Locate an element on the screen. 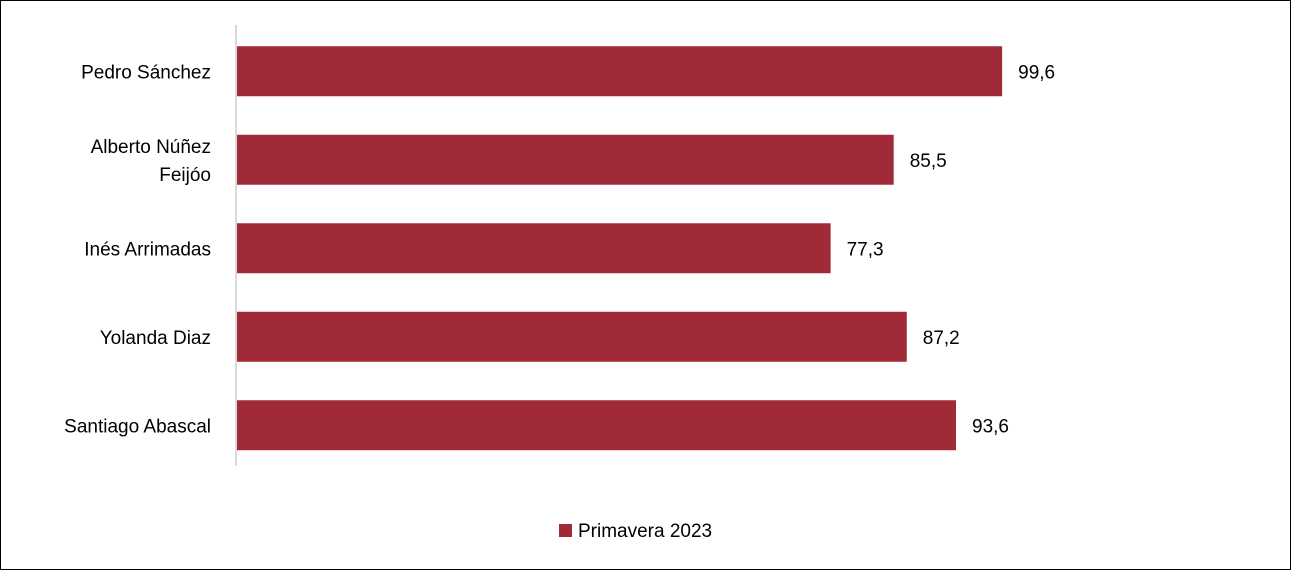 This screenshot has width=1291, height=571. legend-label: Primavera 2023 is located at coordinates (645, 531).